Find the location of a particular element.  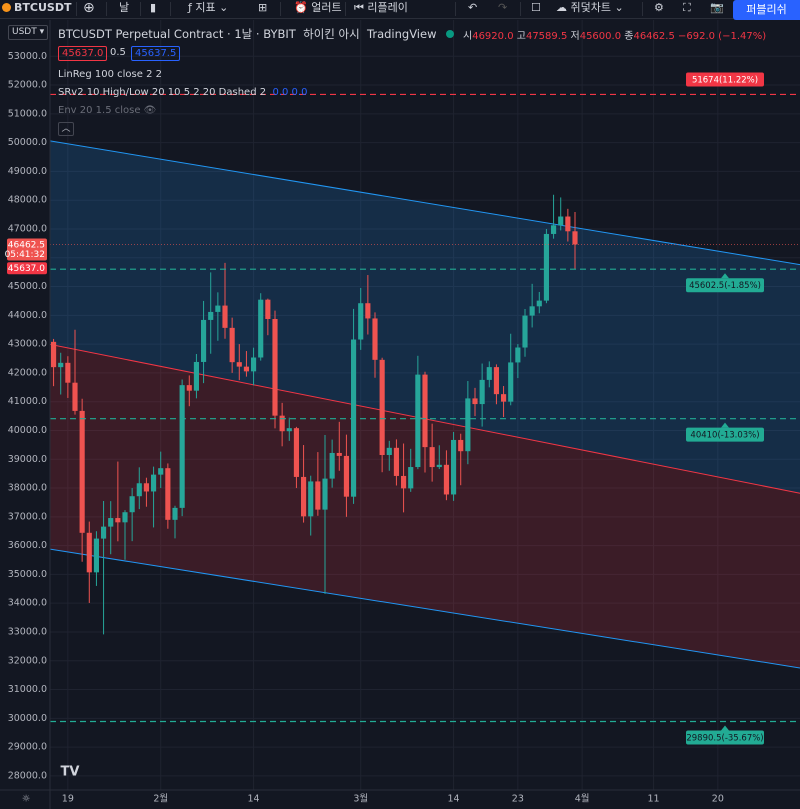

collapse-legend: ︿ is located at coordinates (66, 129).